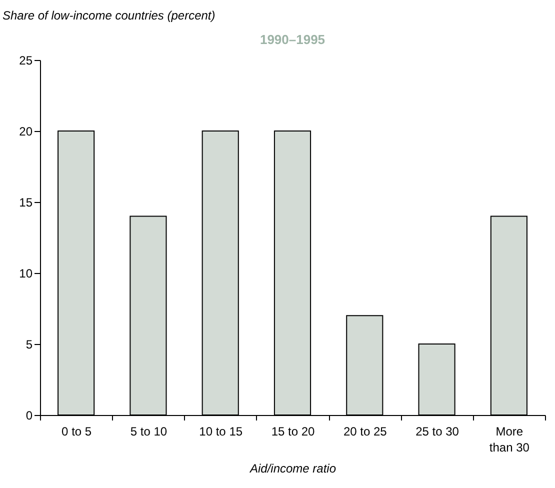  I want to click on x-tick-label: 15 to 20, so click(293, 431).